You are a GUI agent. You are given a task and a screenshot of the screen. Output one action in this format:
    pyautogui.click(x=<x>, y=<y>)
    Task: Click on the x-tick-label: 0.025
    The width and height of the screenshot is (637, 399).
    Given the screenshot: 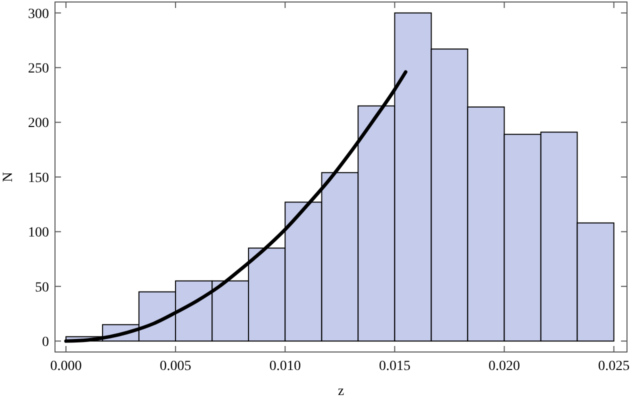 What is the action you would take?
    pyautogui.click(x=614, y=366)
    